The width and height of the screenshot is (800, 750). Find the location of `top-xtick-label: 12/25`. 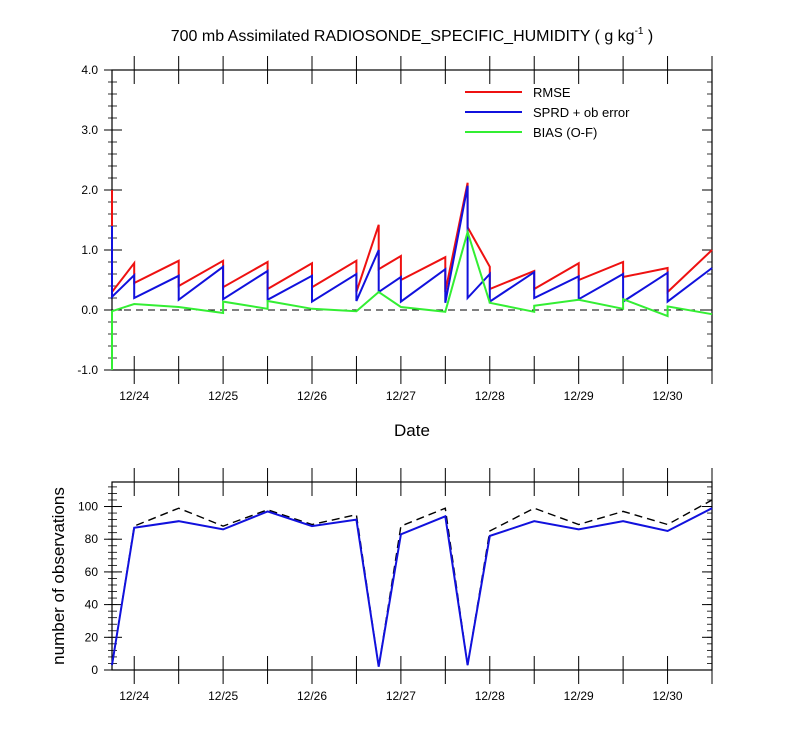

top-xtick-label: 12/25 is located at coordinates (223, 396).